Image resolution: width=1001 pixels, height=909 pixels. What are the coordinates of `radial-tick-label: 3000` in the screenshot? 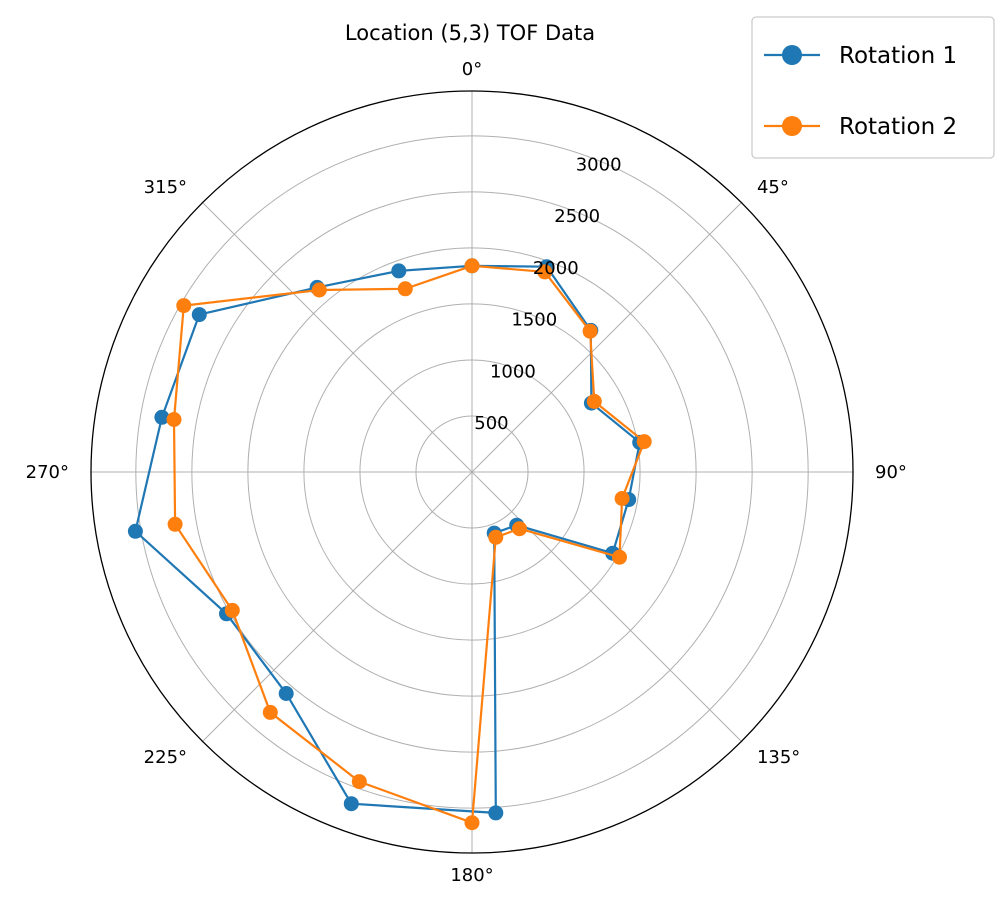 It's located at (599, 164).